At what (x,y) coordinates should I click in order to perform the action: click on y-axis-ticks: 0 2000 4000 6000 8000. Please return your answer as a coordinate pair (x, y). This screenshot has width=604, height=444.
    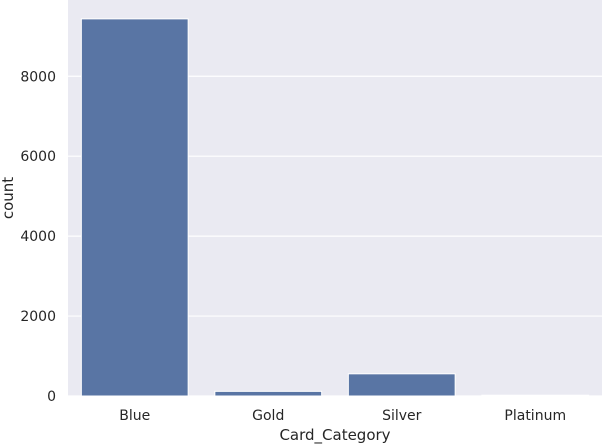
    Looking at the image, I should click on (38, 237).